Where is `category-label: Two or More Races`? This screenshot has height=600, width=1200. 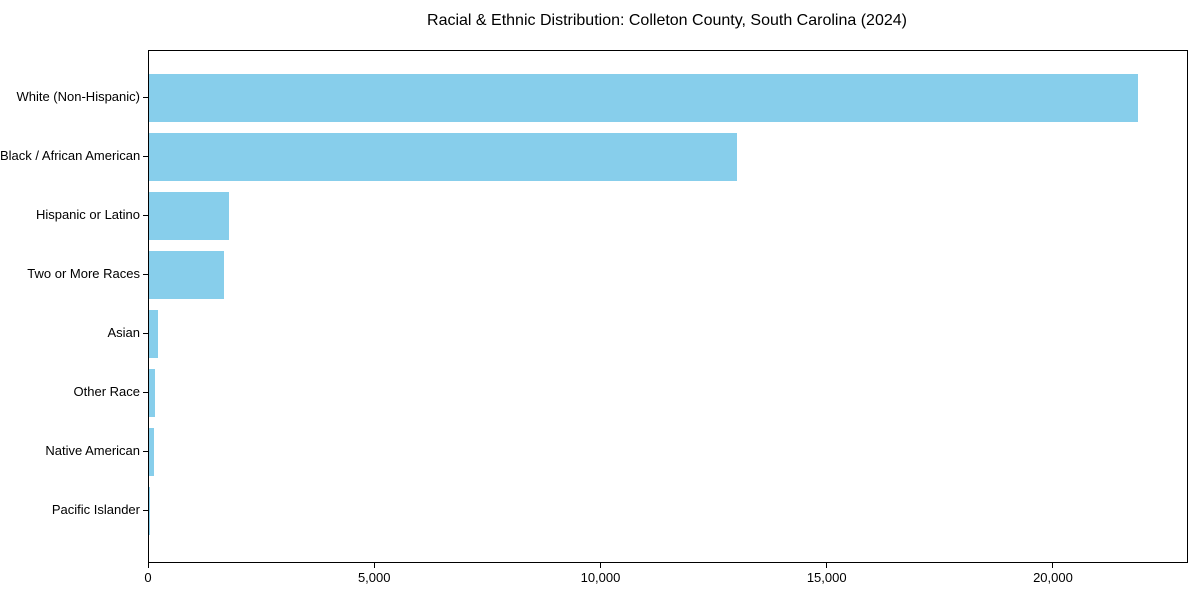 category-label: Two or More Races is located at coordinates (83, 273).